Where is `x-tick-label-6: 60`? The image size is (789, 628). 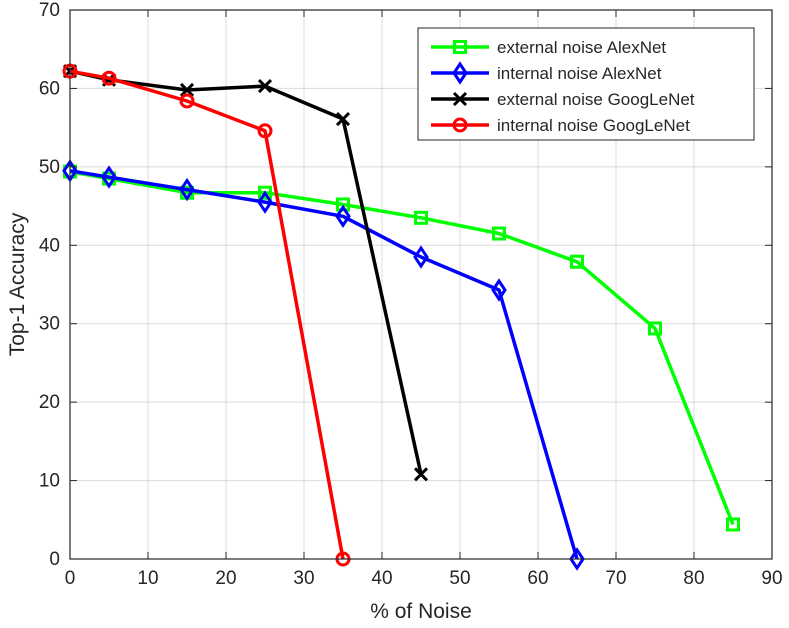 x-tick-label-6: 60 is located at coordinates (537, 578).